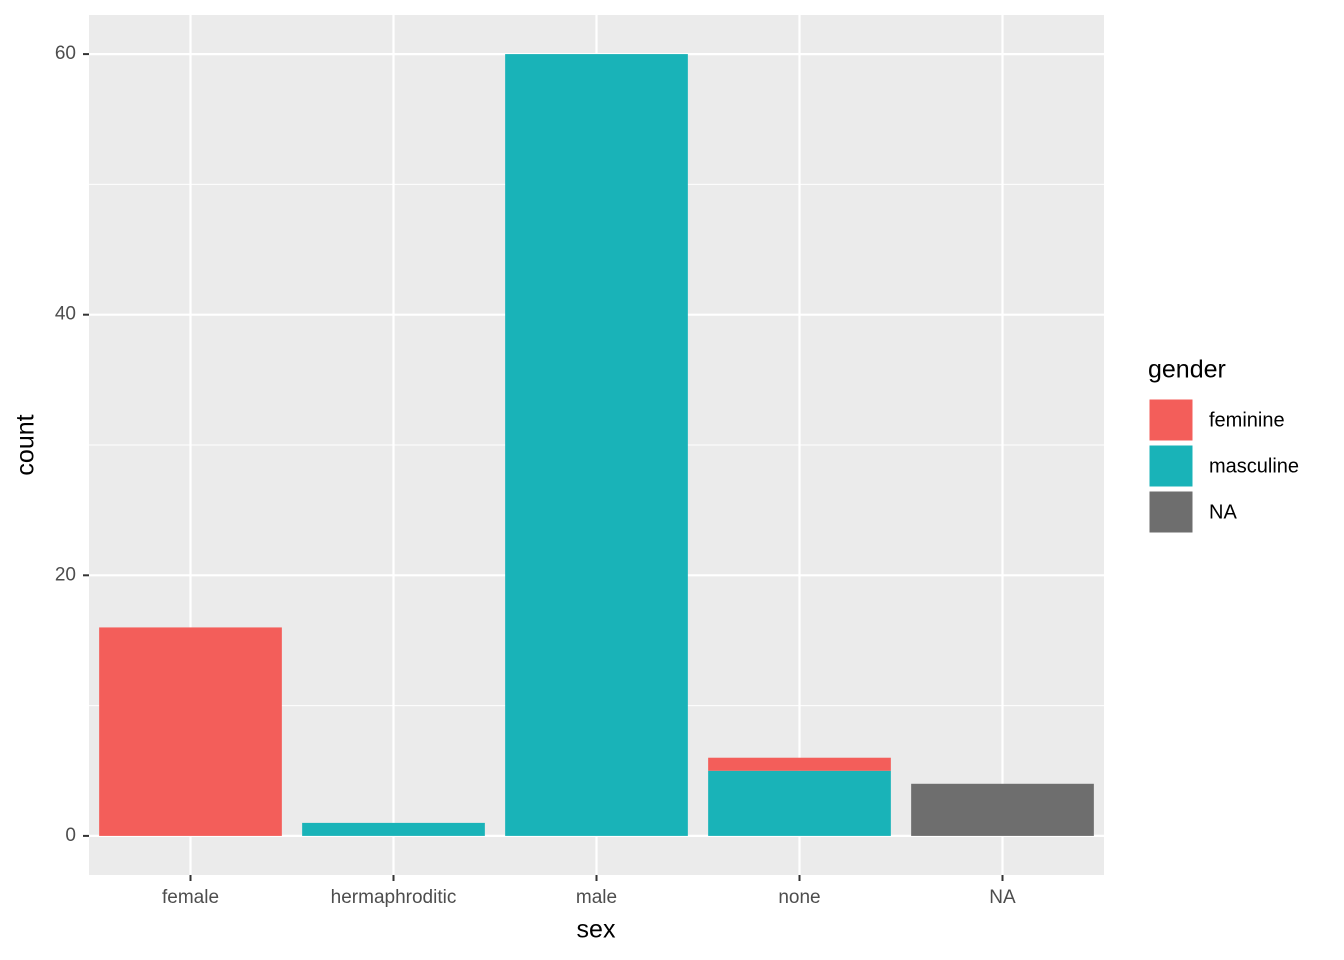 The image size is (1344, 960). Describe the element at coordinates (596, 897) in the screenshot. I see `x-tick-label: male` at that location.